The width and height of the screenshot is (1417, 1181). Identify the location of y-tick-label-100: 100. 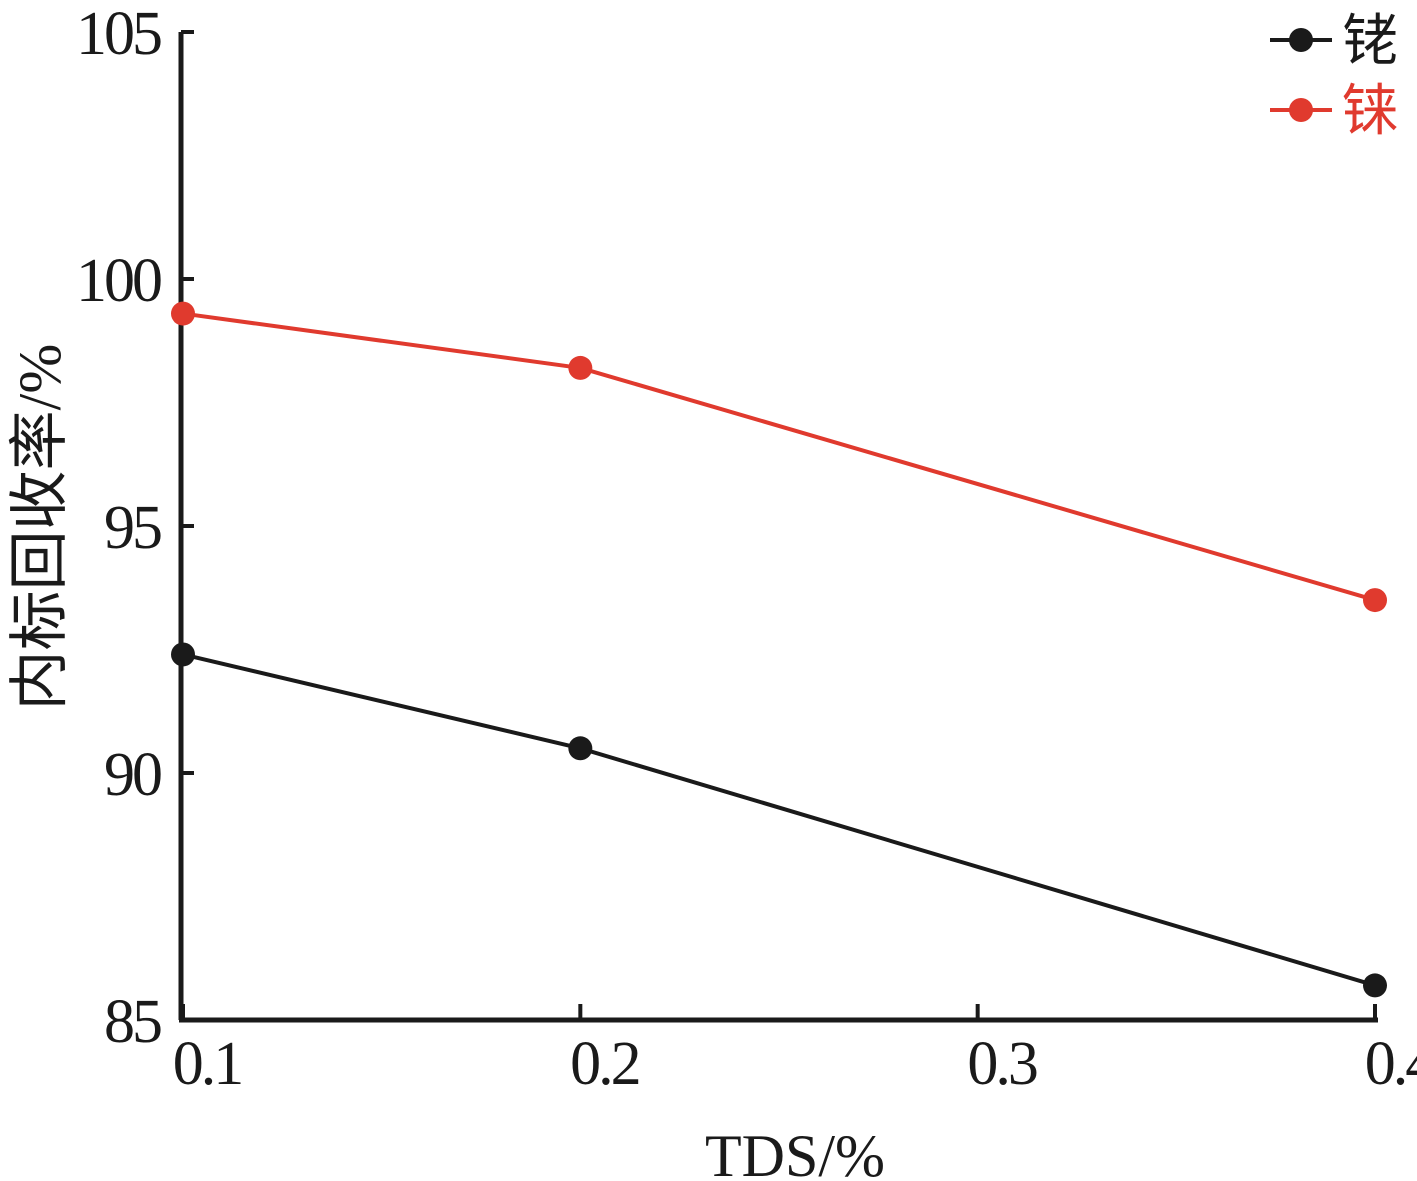
(118, 281).